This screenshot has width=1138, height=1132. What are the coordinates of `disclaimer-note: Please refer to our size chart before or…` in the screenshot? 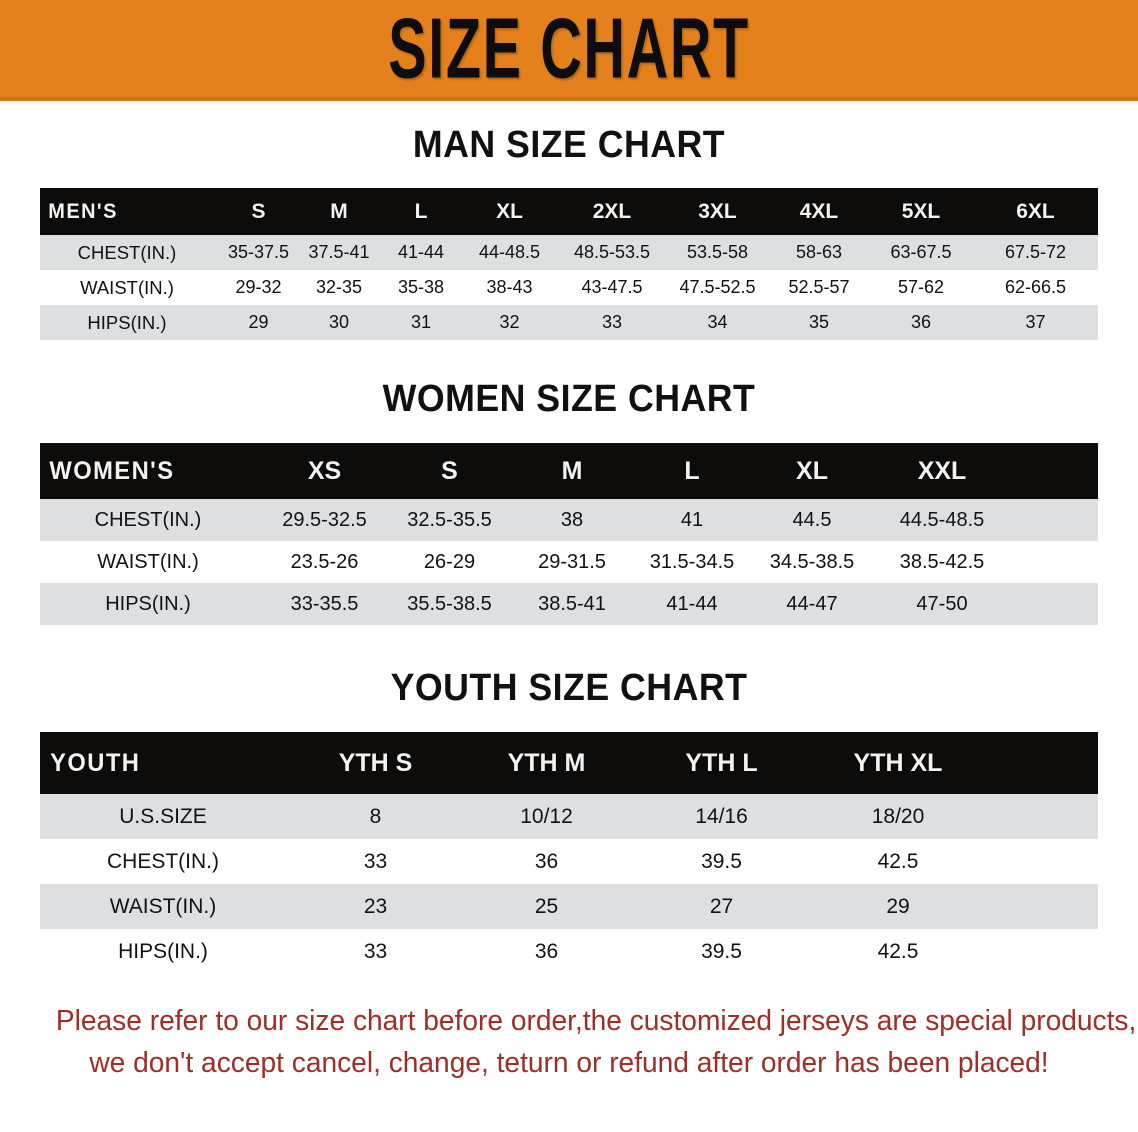 It's located at (596, 1042).